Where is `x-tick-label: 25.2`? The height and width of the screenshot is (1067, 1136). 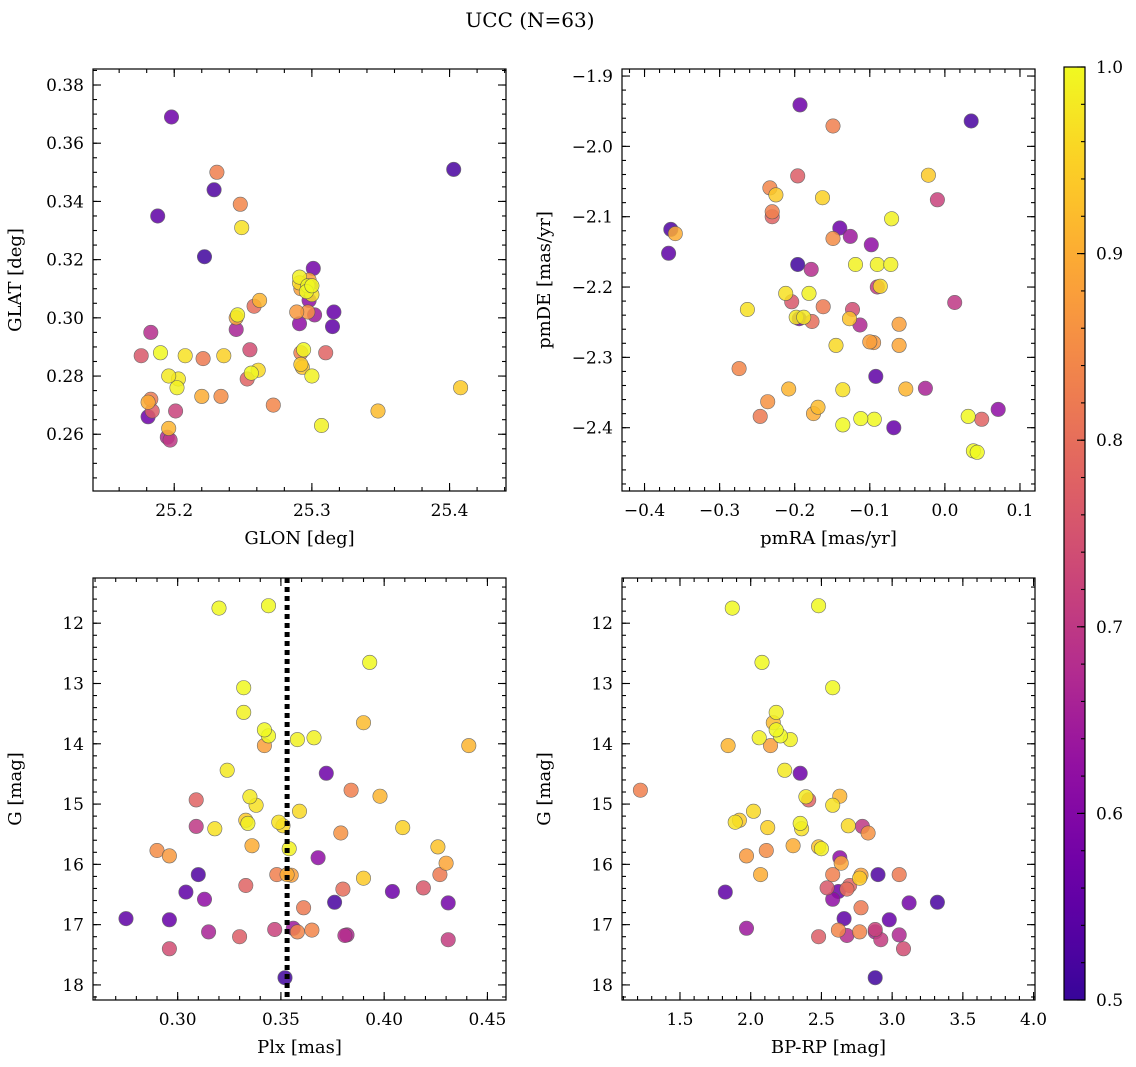
x-tick-label: 25.2 is located at coordinates (174, 511).